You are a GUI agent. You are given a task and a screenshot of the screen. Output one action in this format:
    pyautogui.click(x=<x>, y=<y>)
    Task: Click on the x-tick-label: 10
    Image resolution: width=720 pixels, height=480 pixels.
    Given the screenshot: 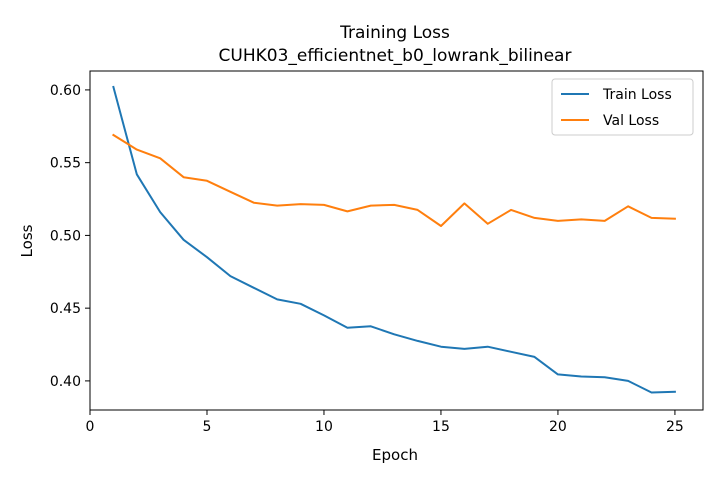 What is the action you would take?
    pyautogui.click(x=324, y=427)
    